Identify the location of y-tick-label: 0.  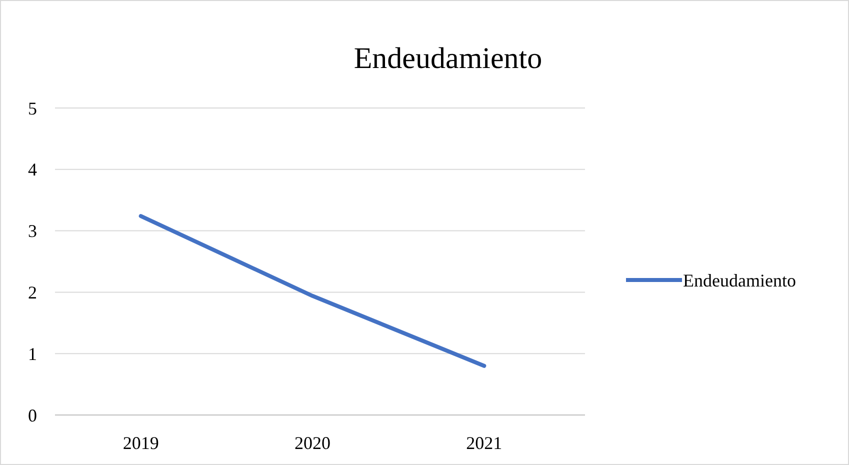
(32, 415).